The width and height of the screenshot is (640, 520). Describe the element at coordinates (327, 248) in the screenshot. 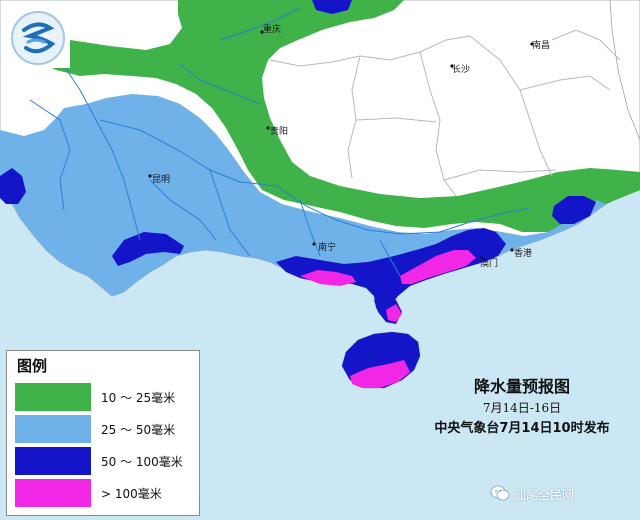

I see `city-label-nanning: 南宁` at that location.